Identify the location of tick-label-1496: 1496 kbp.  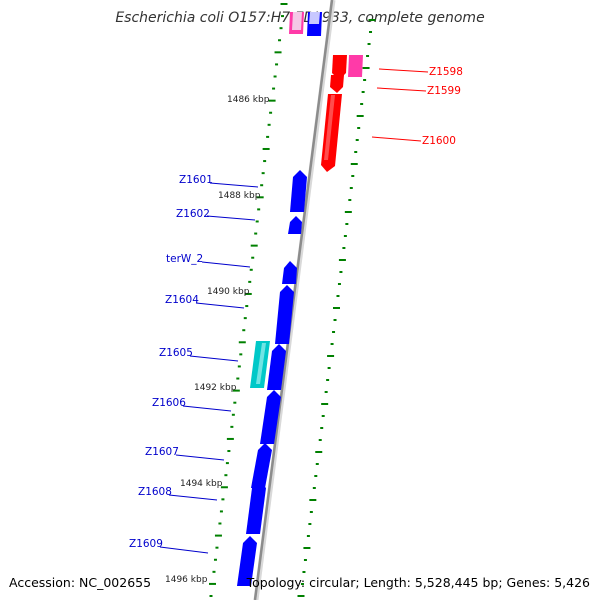
(186, 580).